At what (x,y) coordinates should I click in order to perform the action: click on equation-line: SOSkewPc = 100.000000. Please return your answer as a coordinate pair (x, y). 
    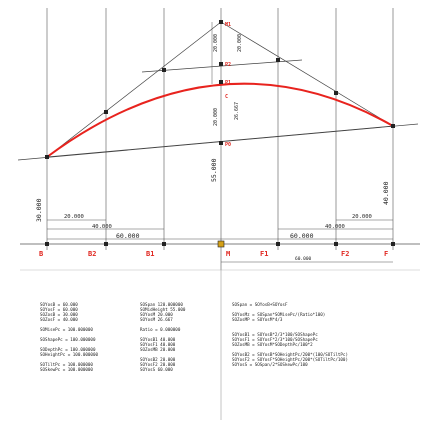
    Looking at the image, I should click on (66, 369).